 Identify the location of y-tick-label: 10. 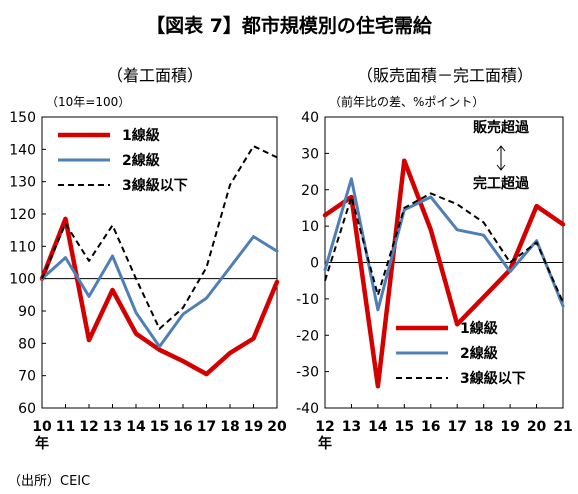
(310, 227).